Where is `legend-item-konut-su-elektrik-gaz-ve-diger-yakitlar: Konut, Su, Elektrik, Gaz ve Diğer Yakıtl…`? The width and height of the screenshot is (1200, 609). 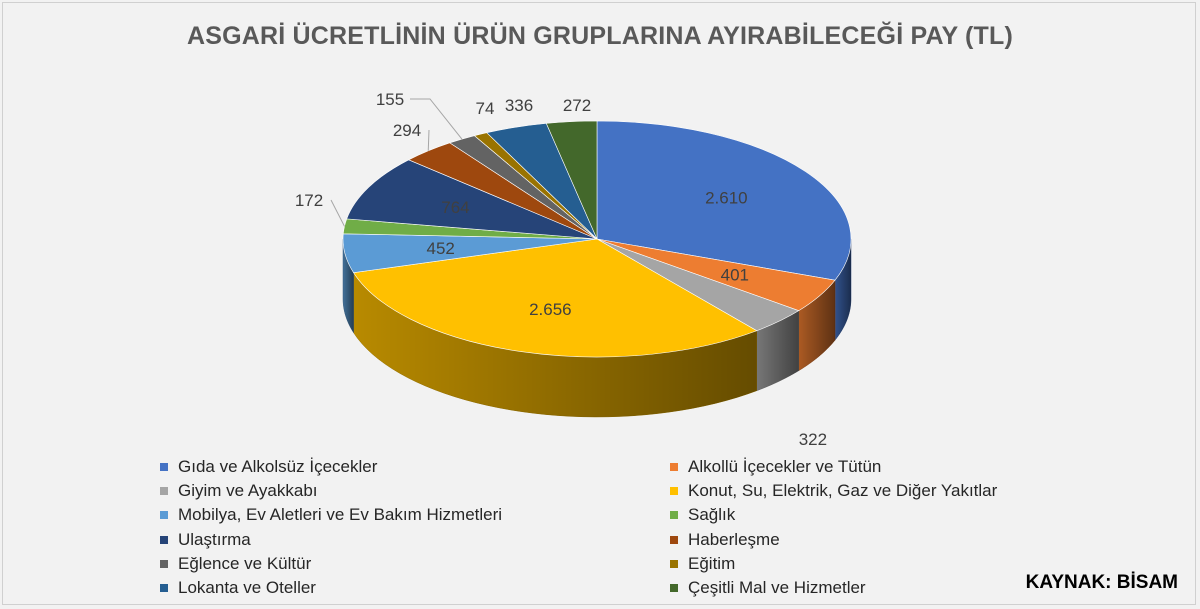 legend-item-konut-su-elektrik-gaz-ve-diger-yakitlar: Konut, Su, Elektrik, Gaz ve Diğer Yakıtl… is located at coordinates (865, 491).